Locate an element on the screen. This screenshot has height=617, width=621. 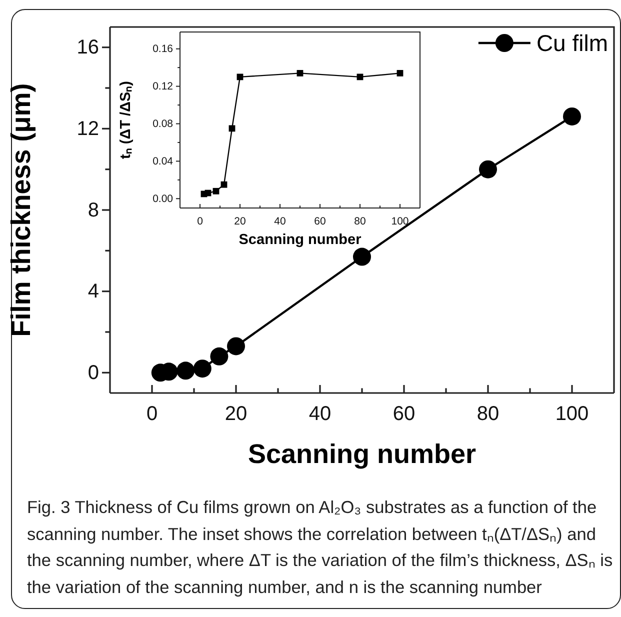
y-axis-title: tₙ (ΔT /ΔSₙ) is located at coordinates (126, 119).